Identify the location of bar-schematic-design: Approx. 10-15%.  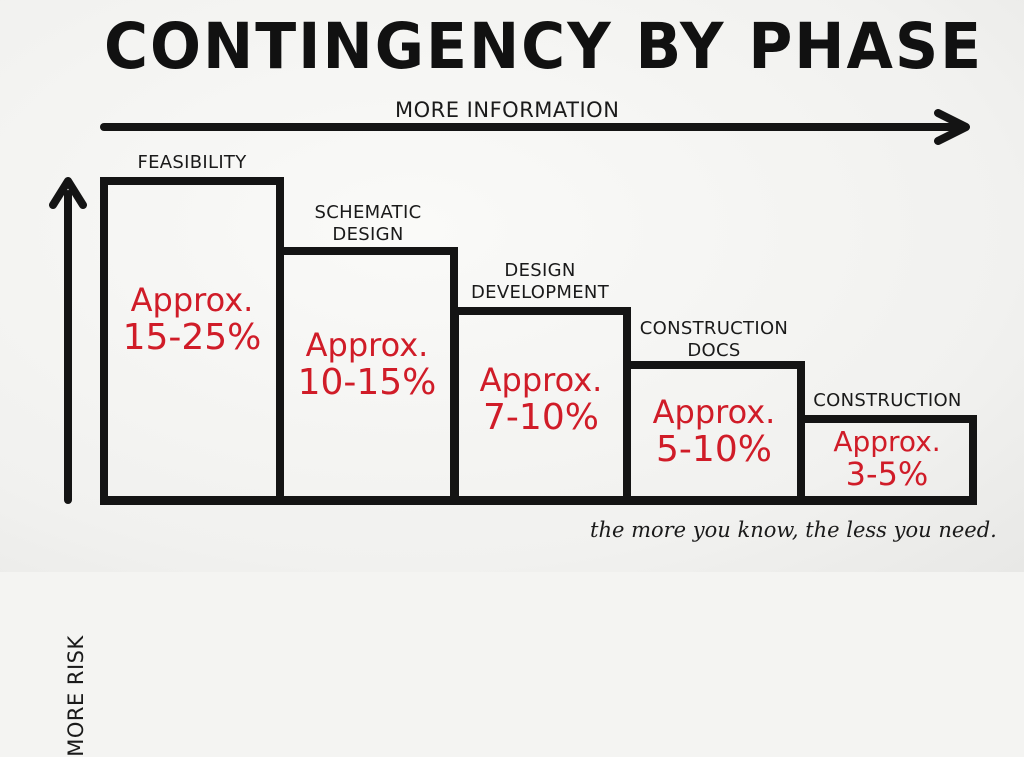
(367, 376).